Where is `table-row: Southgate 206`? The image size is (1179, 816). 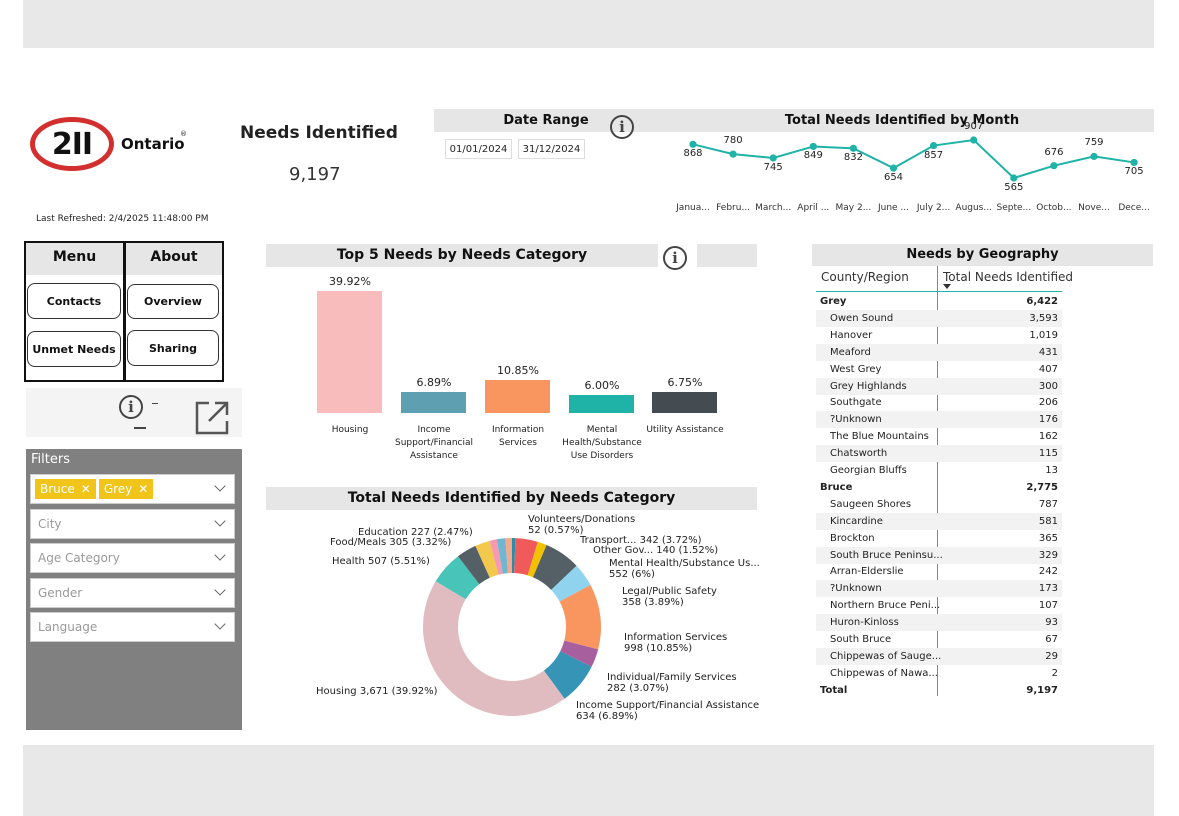
table-row: Southgate 206 is located at coordinates (939, 402).